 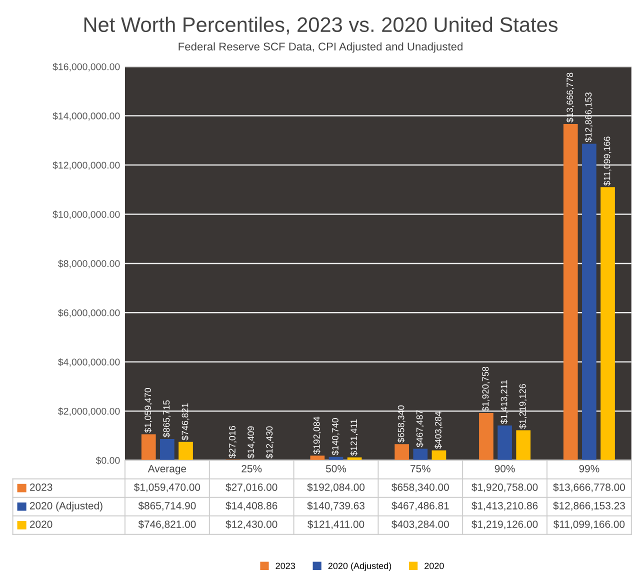 What do you see at coordinates (86, 67) in the screenshot?
I see `y-tick-label: $16,000,000.00` at bounding box center [86, 67].